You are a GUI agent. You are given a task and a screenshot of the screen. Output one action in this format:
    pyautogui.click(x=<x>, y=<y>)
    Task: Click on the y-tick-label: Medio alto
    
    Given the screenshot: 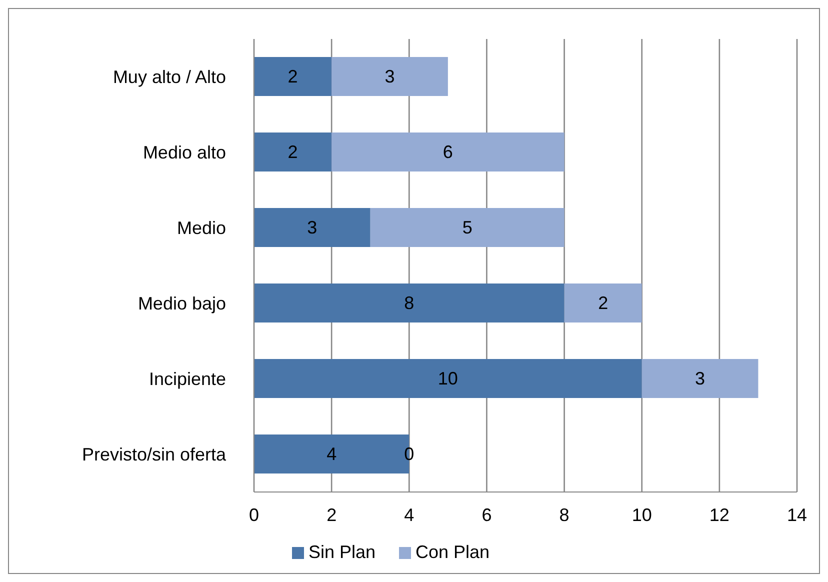 What is the action you would take?
    pyautogui.click(x=184, y=152)
    